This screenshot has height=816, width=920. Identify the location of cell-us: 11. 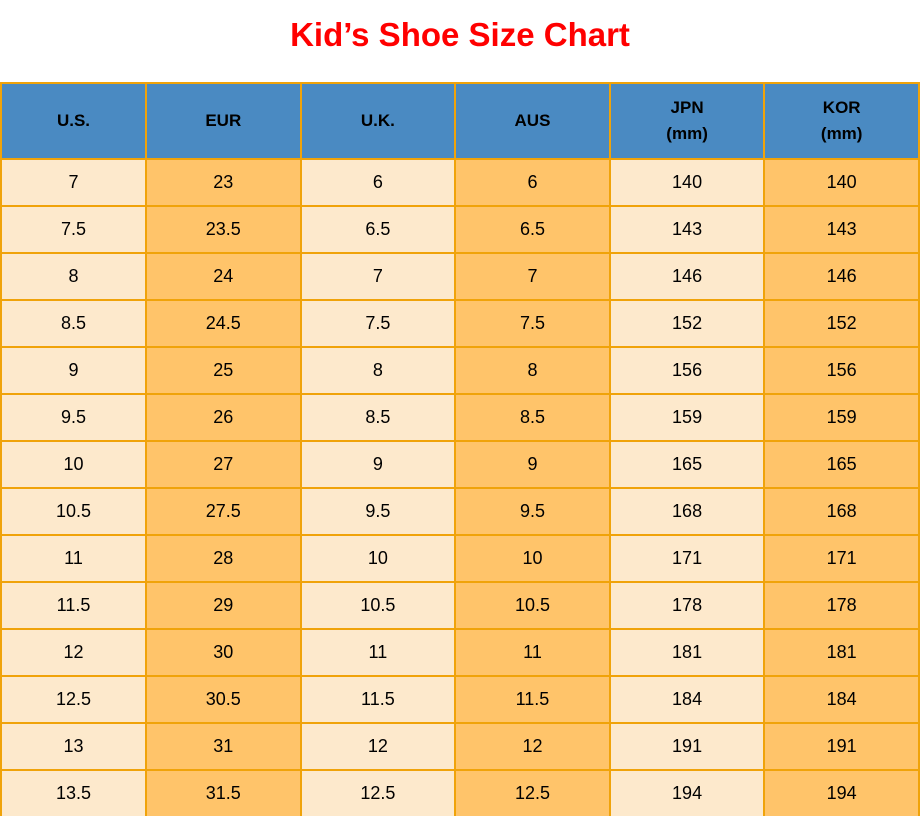
(73, 558).